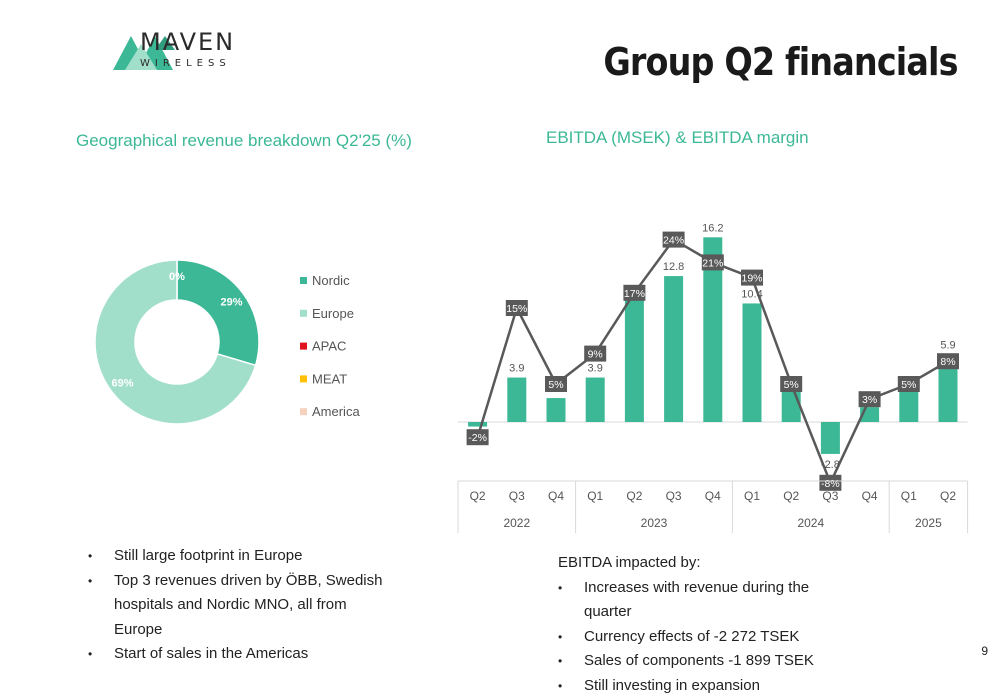 The height and width of the screenshot is (698, 1000). What do you see at coordinates (751, 279) in the screenshot?
I see `margin-value-label: 19%` at bounding box center [751, 279].